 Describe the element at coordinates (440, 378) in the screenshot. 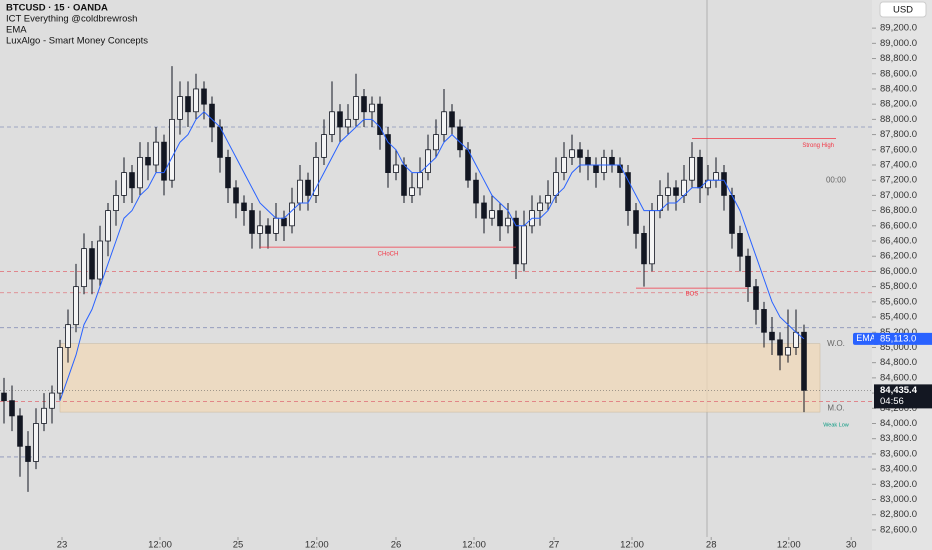

I see `zone-layer` at that location.